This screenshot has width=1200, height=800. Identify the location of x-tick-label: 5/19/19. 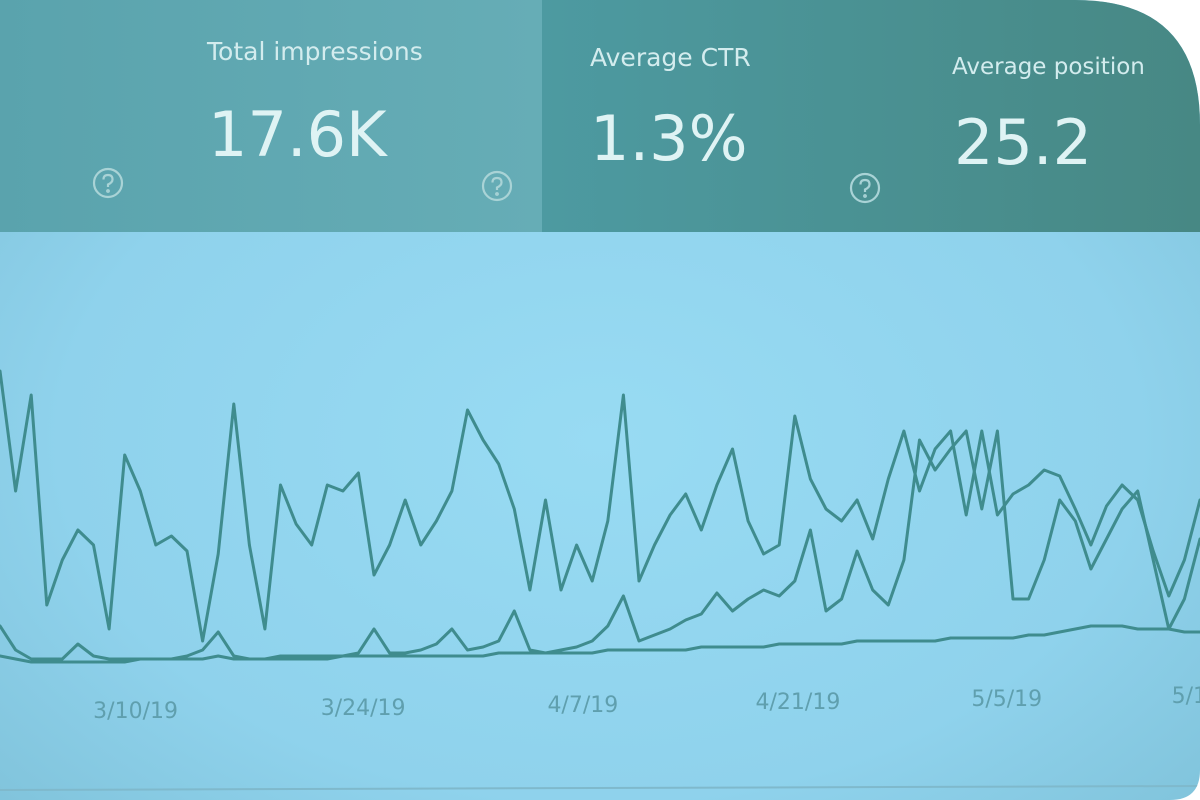
(1186, 696).